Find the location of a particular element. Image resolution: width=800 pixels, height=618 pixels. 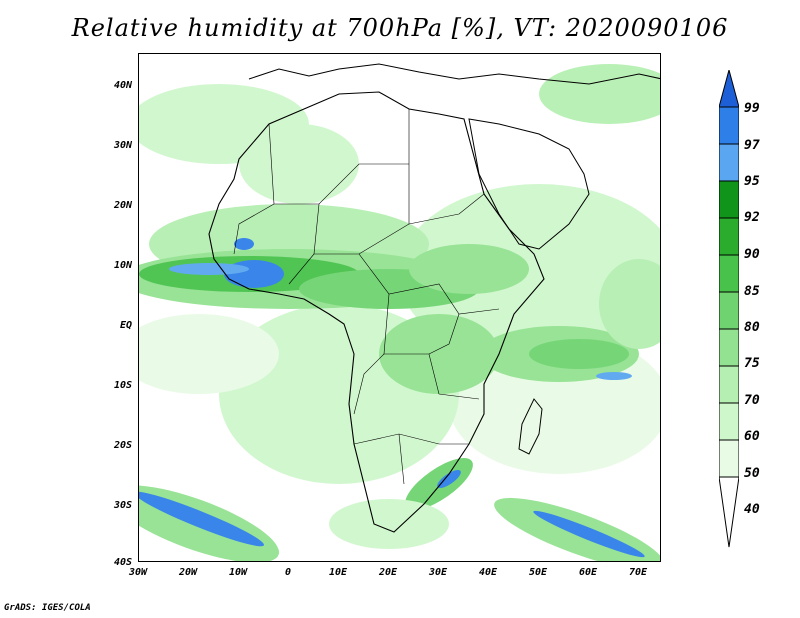

xtick-40e: 40E is located at coordinates (488, 572).